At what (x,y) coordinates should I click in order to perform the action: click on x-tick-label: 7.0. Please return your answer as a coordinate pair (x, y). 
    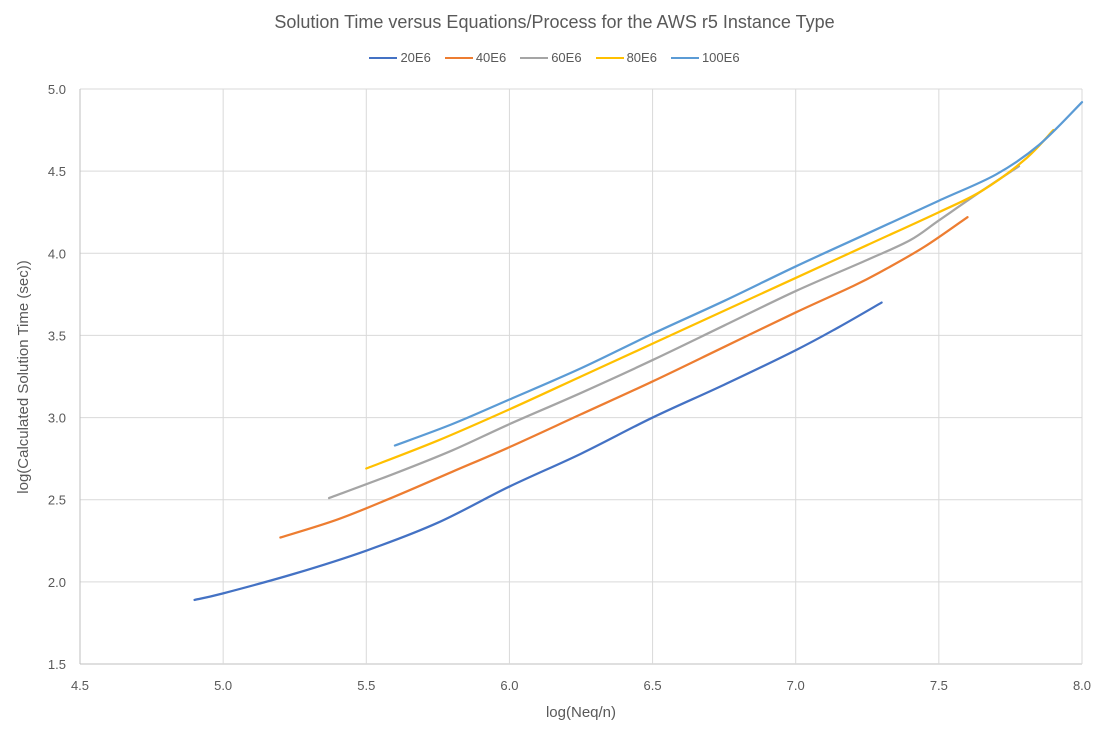
    Looking at the image, I should click on (796, 685).